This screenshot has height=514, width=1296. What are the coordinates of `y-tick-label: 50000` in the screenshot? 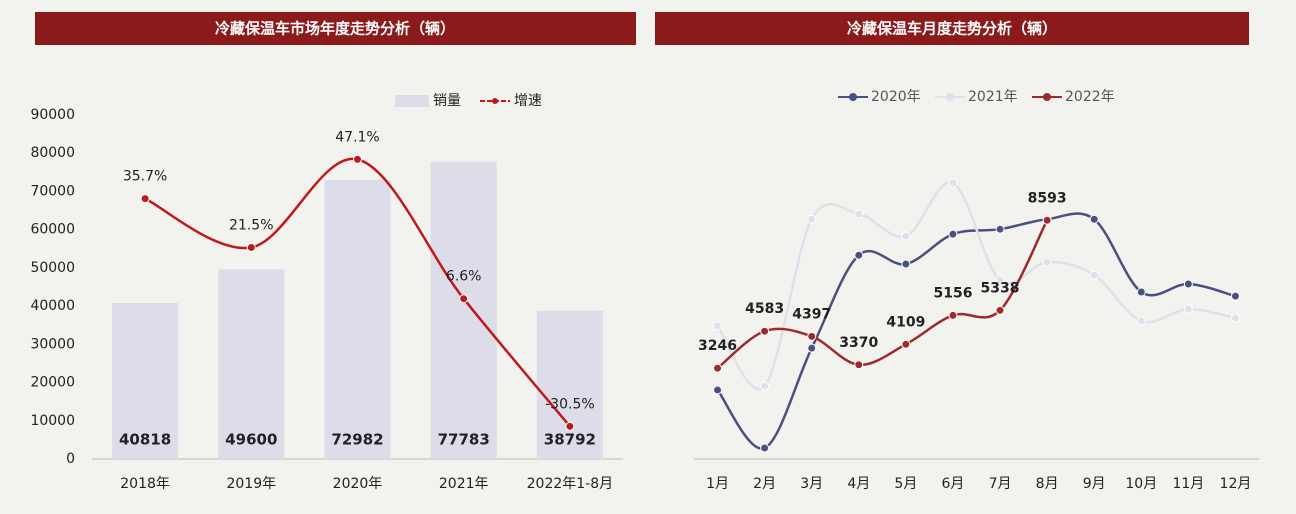 It's located at (52, 268).